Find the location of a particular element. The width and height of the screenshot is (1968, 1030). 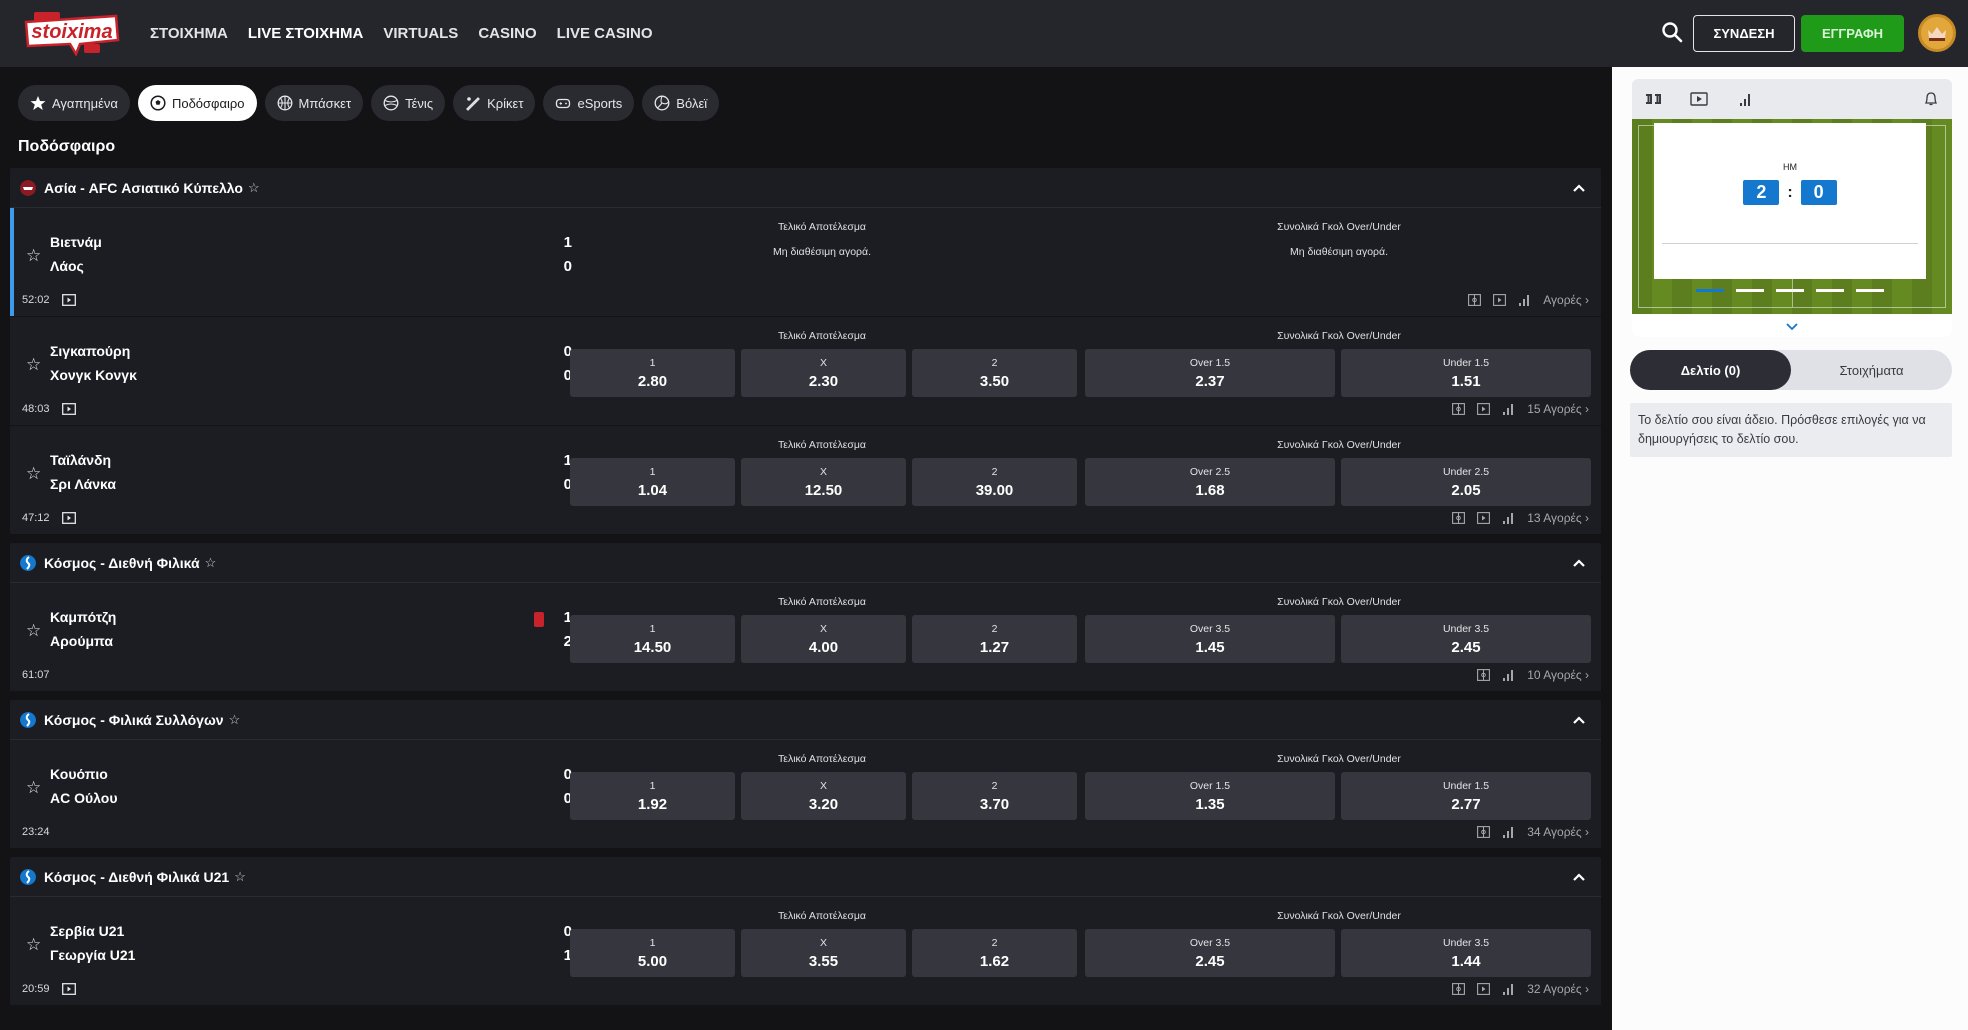

odd-button-under: Under 1.5 2.77 is located at coordinates (1466, 796).